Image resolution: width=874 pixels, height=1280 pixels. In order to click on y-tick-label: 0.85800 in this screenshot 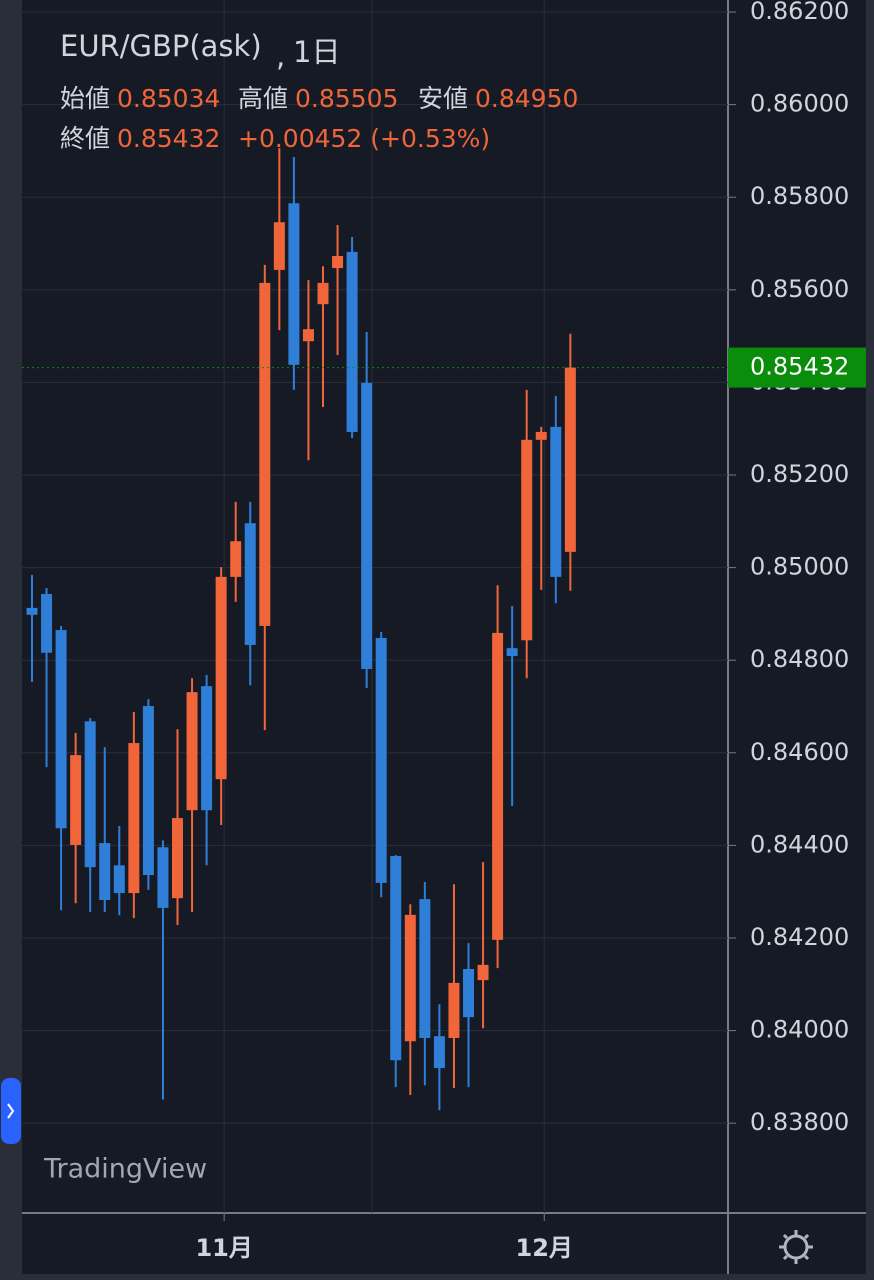, I will do `click(799, 196)`.